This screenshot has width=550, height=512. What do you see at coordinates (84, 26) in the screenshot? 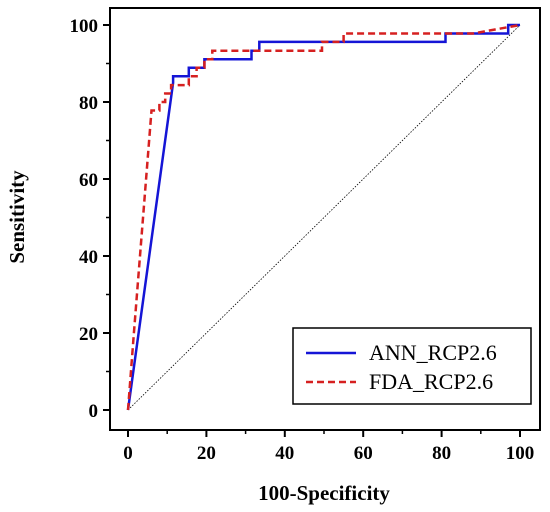
I see `y-tick-label-100: 100` at bounding box center [84, 26].